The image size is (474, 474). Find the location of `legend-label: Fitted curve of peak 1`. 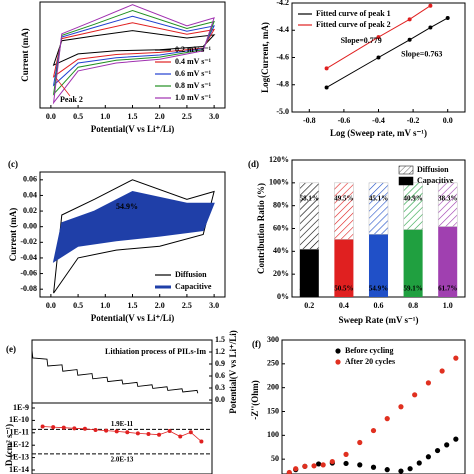

legend-label: Fitted curve of peak 1 is located at coordinates (353, 13).